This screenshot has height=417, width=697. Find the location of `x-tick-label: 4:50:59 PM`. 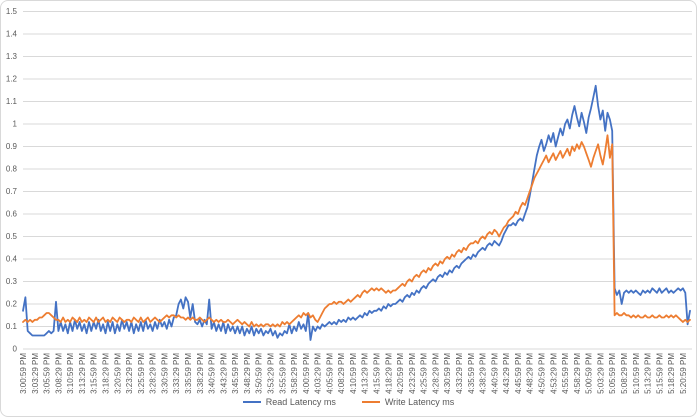

x-tick-label: 4:50:59 PM is located at coordinates (542, 373).